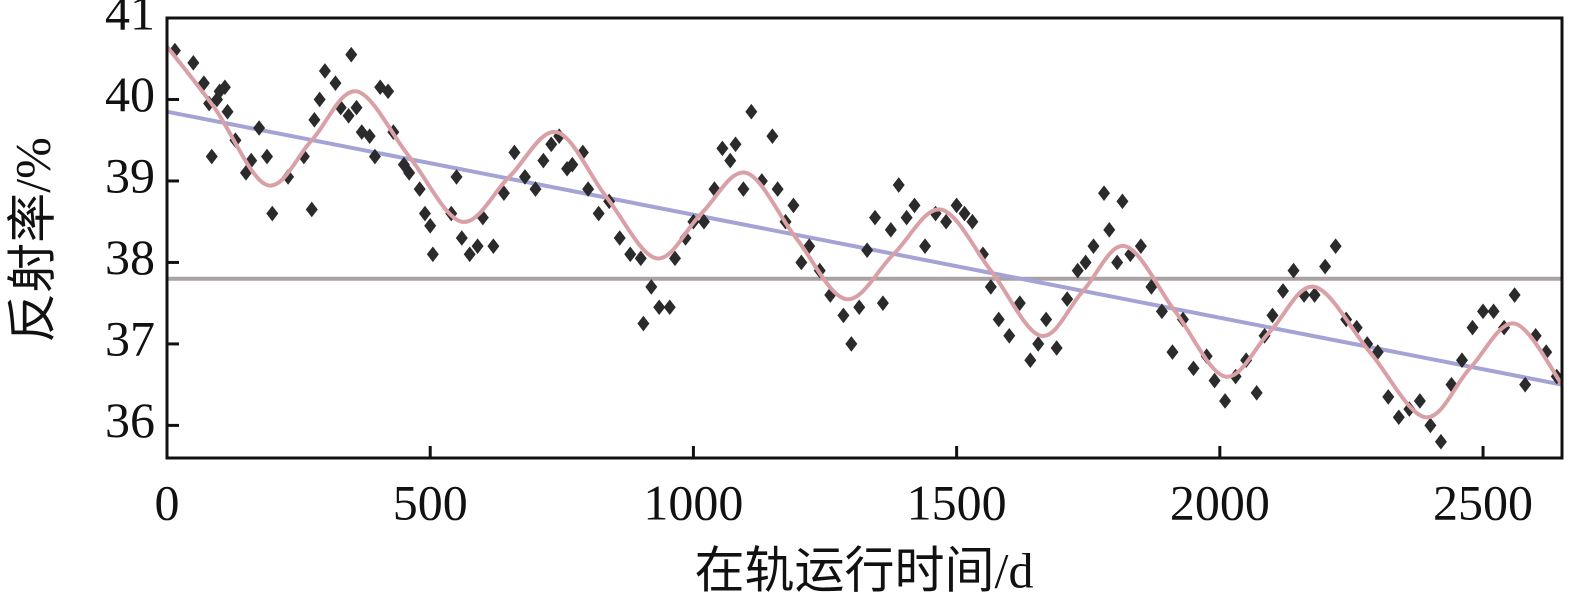 The width and height of the screenshot is (1589, 611). What do you see at coordinates (130, 175) in the screenshot?
I see `y-tick-label: 39` at bounding box center [130, 175].